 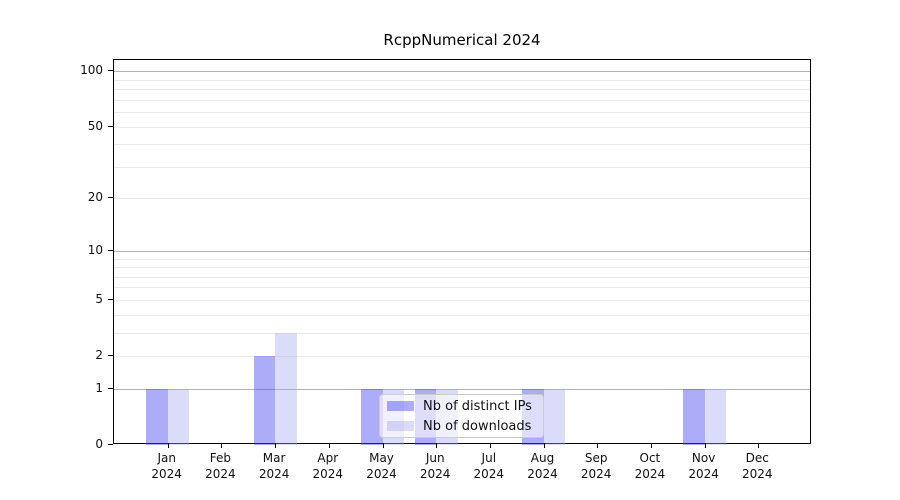 I want to click on y-tick-label-10: 10, so click(x=95, y=249).